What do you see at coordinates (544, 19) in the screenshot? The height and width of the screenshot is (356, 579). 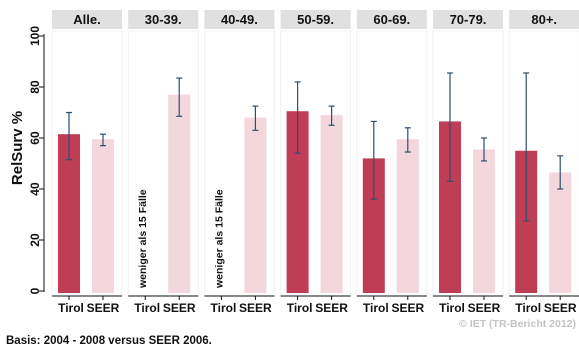 I see `panel-title: 80+.` at bounding box center [544, 19].